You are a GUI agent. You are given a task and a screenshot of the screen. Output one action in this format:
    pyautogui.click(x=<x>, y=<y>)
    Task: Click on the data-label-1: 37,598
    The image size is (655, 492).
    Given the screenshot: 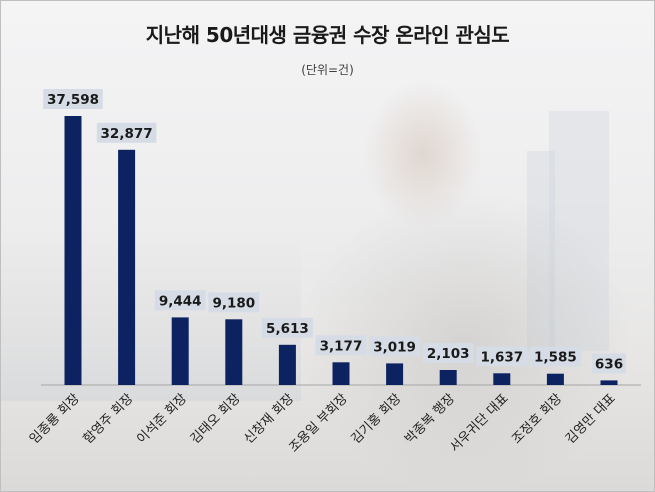 What is the action you would take?
    pyautogui.click(x=73, y=100)
    